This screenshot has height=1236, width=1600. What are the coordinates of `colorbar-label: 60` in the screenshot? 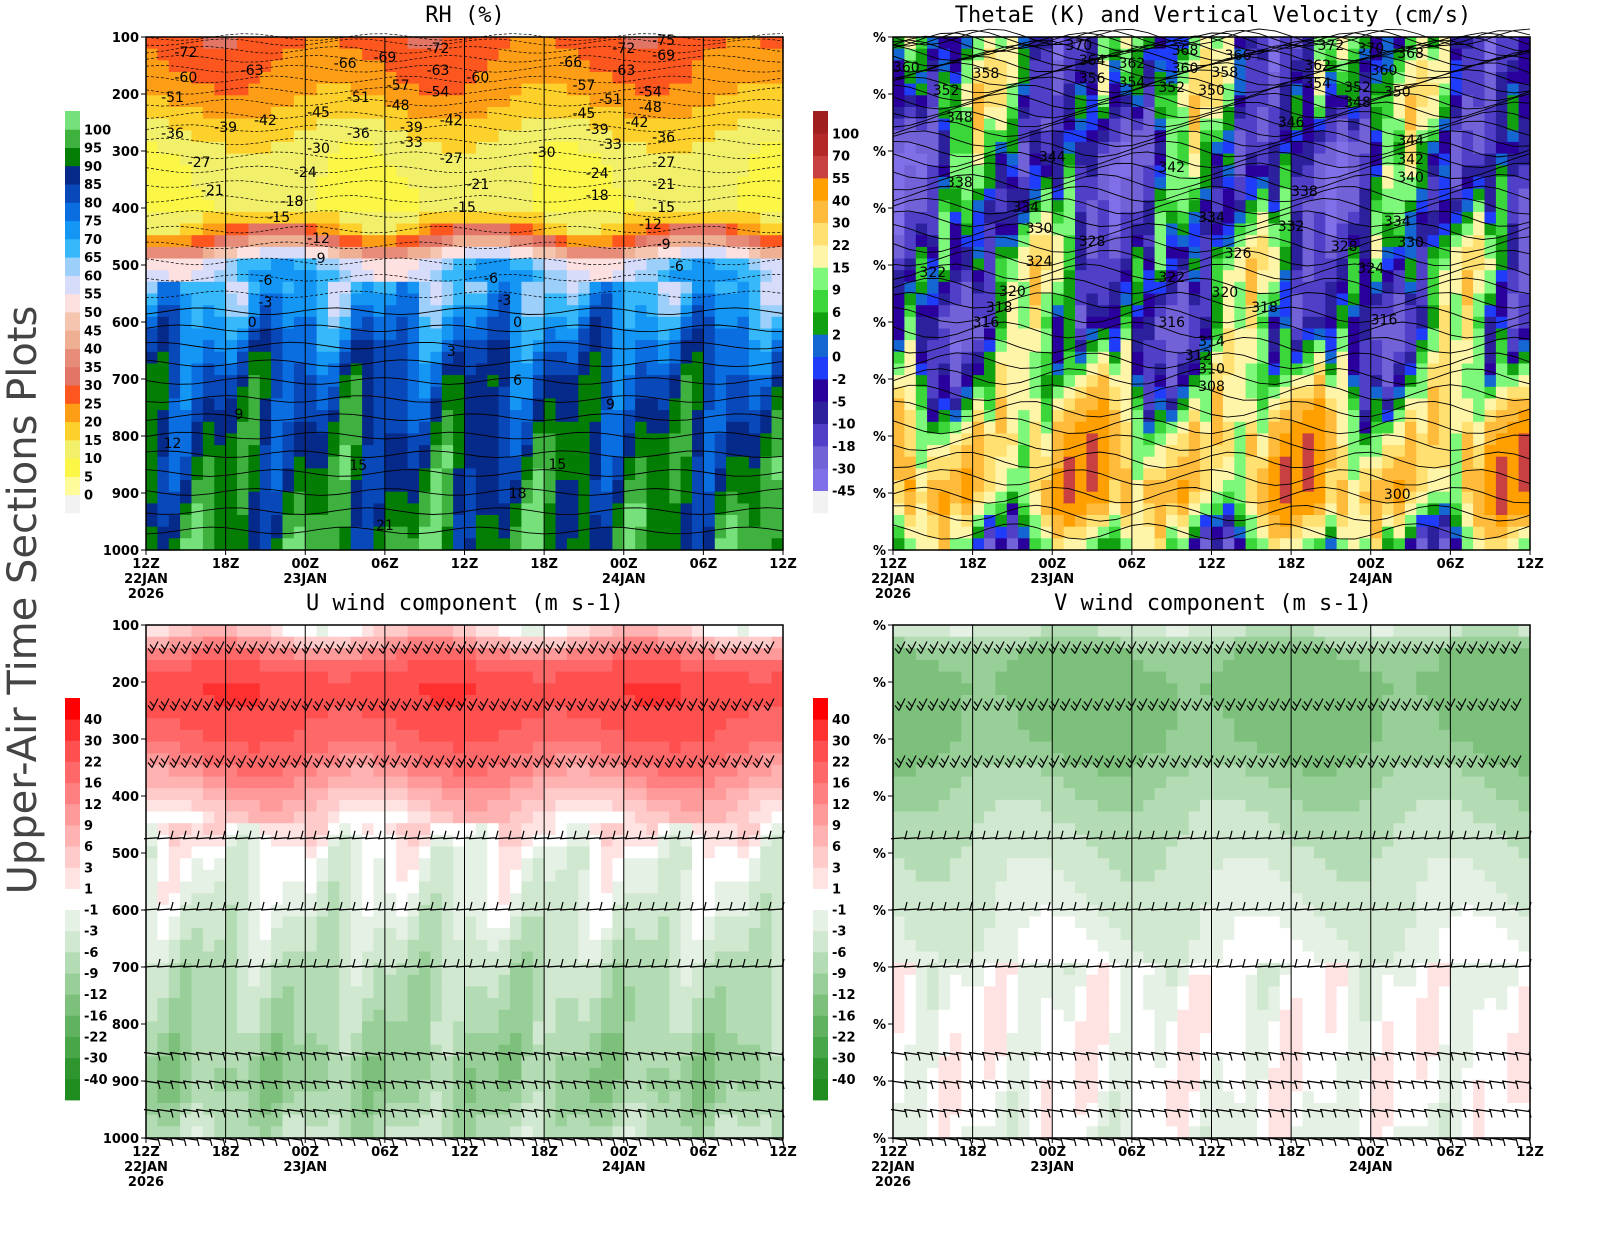 It's located at (93, 277).